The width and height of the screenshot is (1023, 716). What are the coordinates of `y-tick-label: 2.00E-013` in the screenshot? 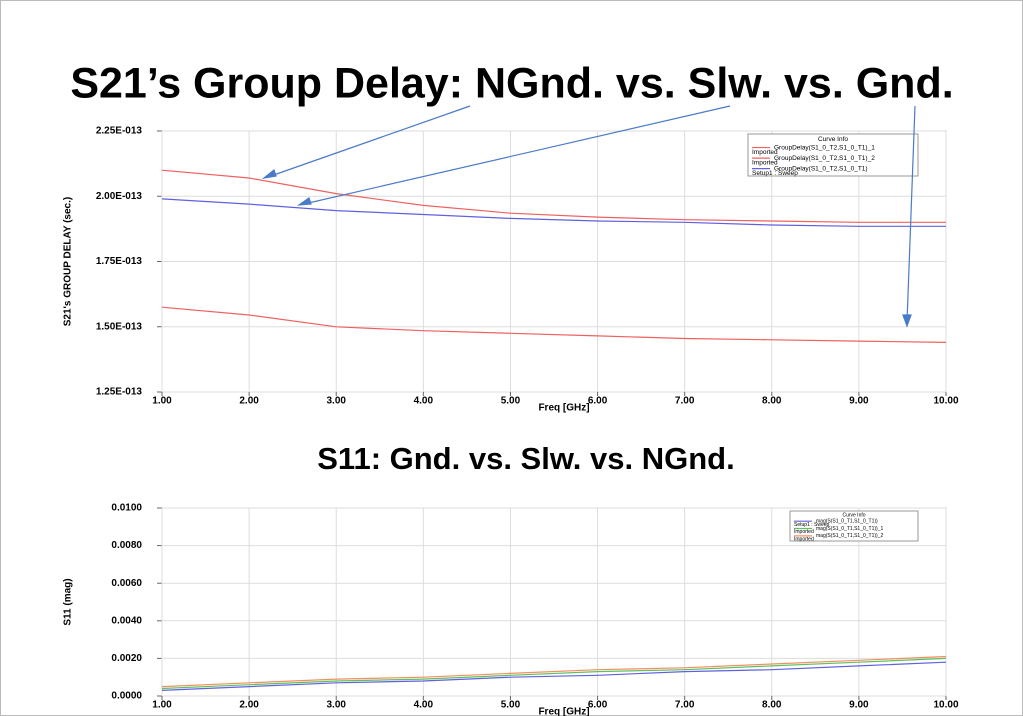 It's located at (119, 196).